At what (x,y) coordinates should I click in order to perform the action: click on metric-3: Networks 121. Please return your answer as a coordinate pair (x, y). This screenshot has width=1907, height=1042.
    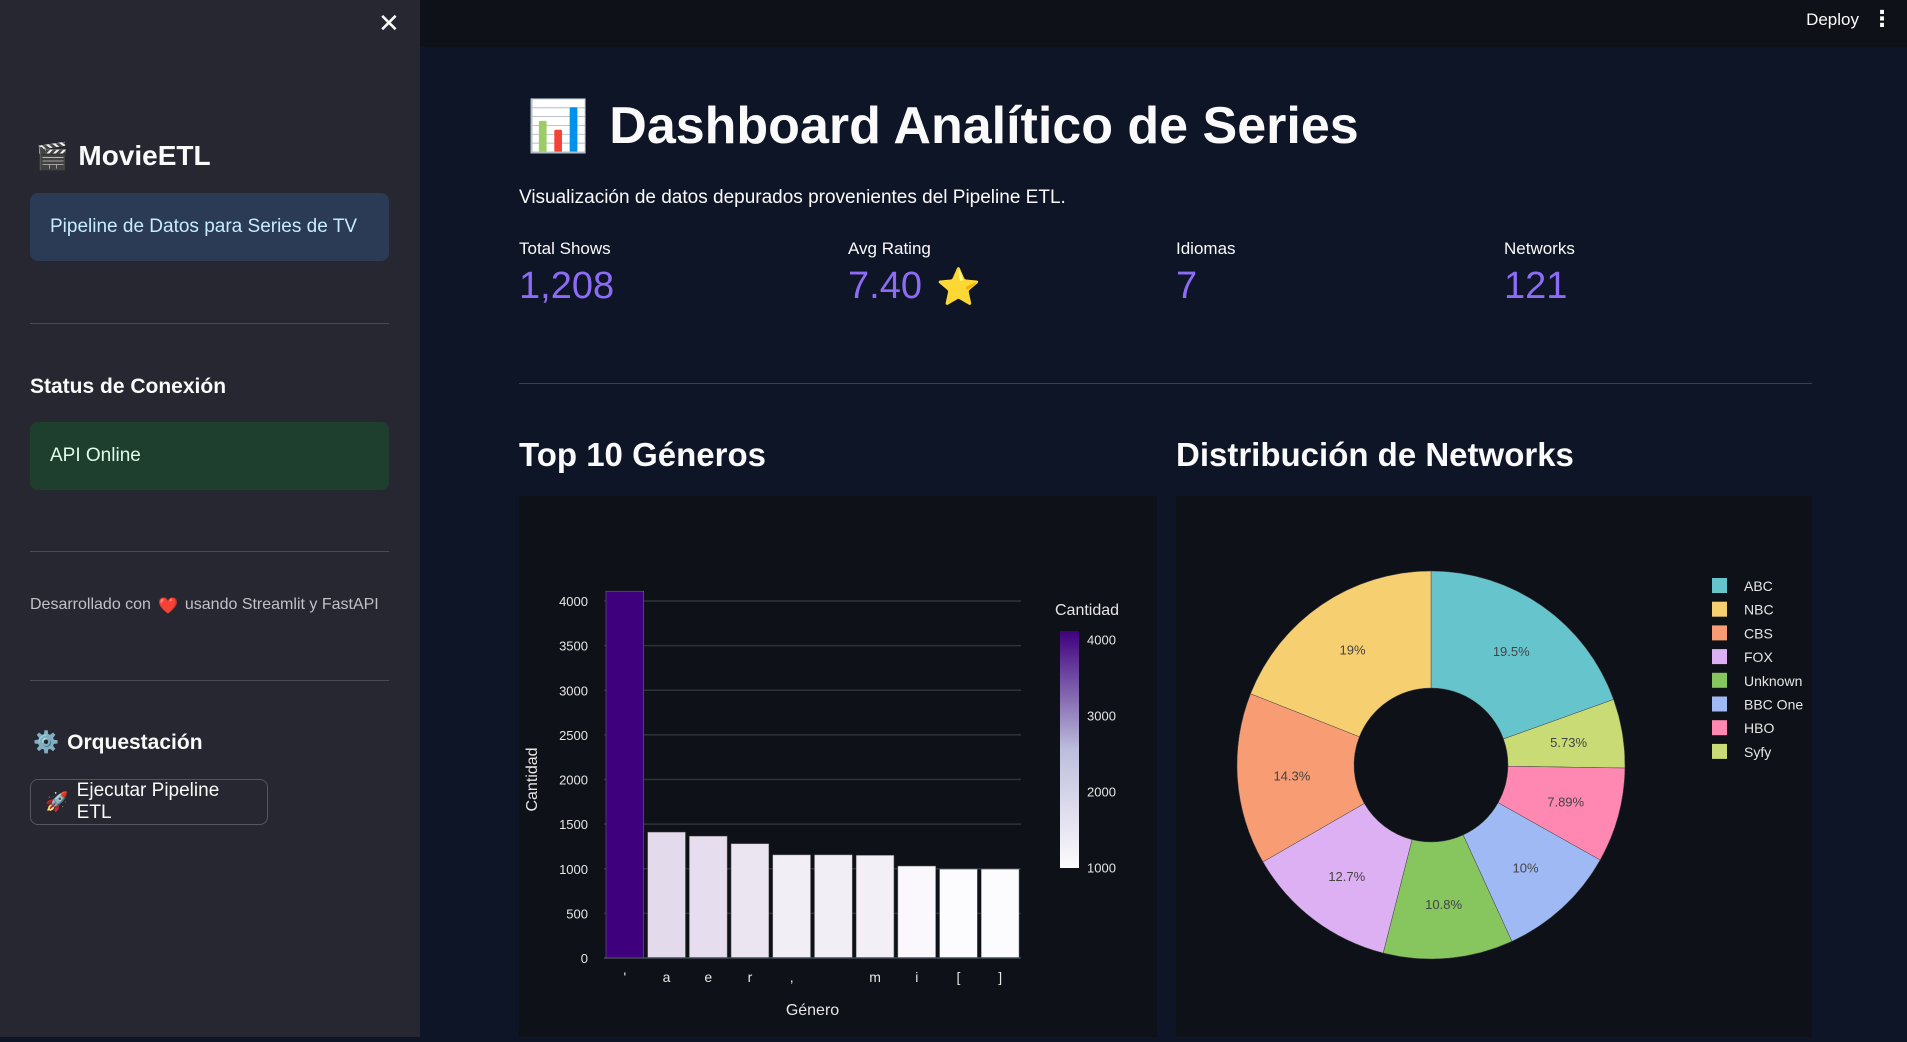
    Looking at the image, I should click on (1542, 273).